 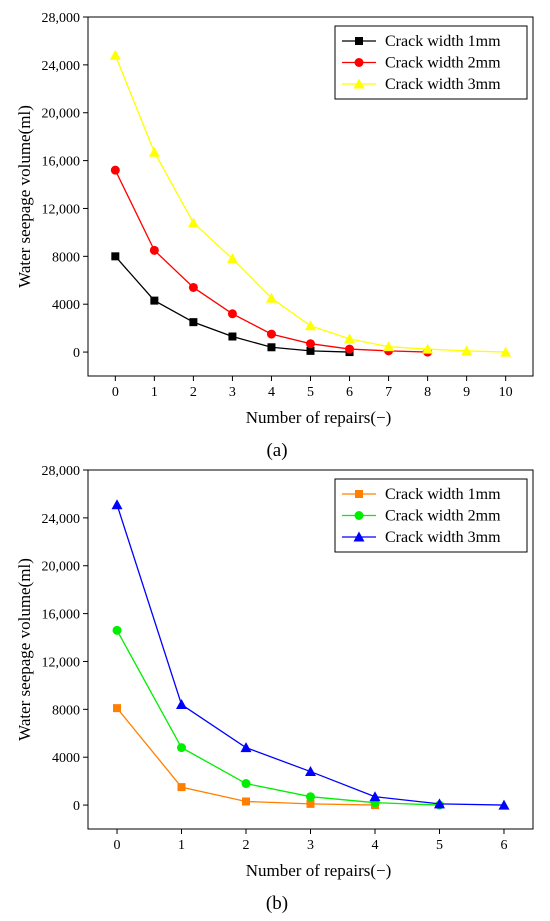 What do you see at coordinates (506, 392) in the screenshot?
I see `x-tick-label: 10` at bounding box center [506, 392].